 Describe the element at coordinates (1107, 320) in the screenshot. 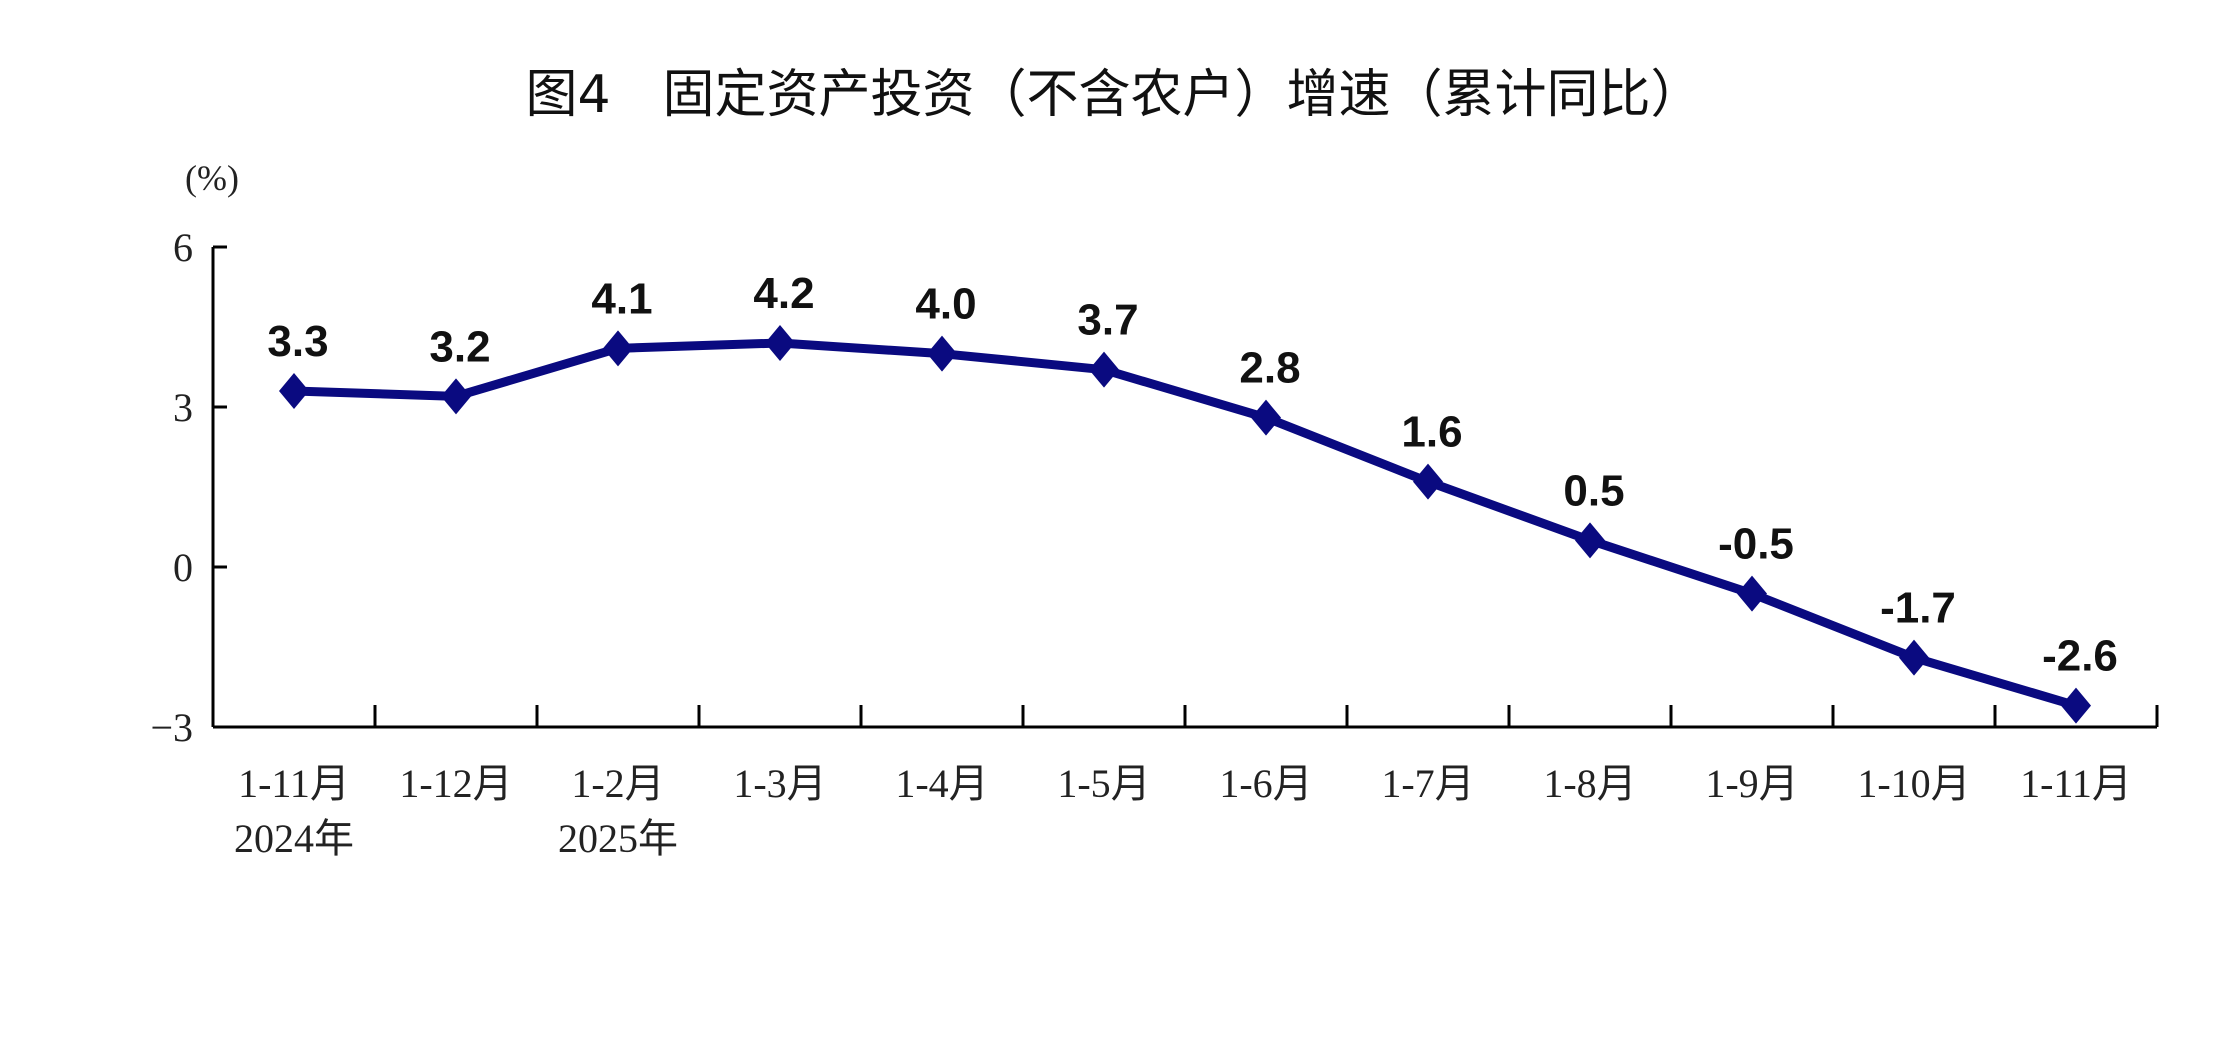

I see `data-label: 3.7` at that location.